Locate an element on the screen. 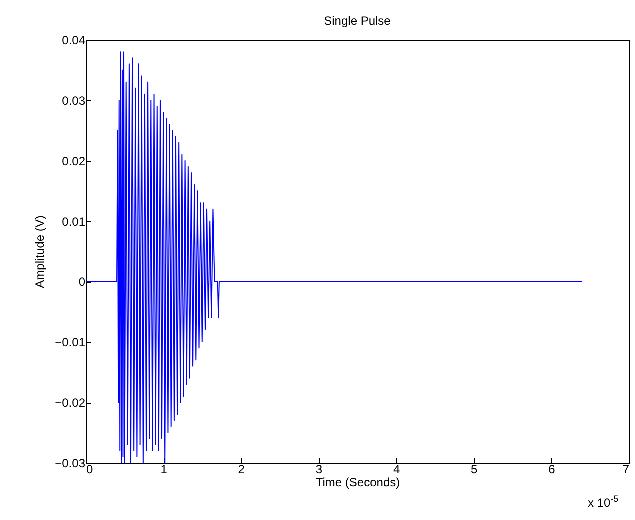  y-tick-label: 0.03 is located at coordinates (74, 101).